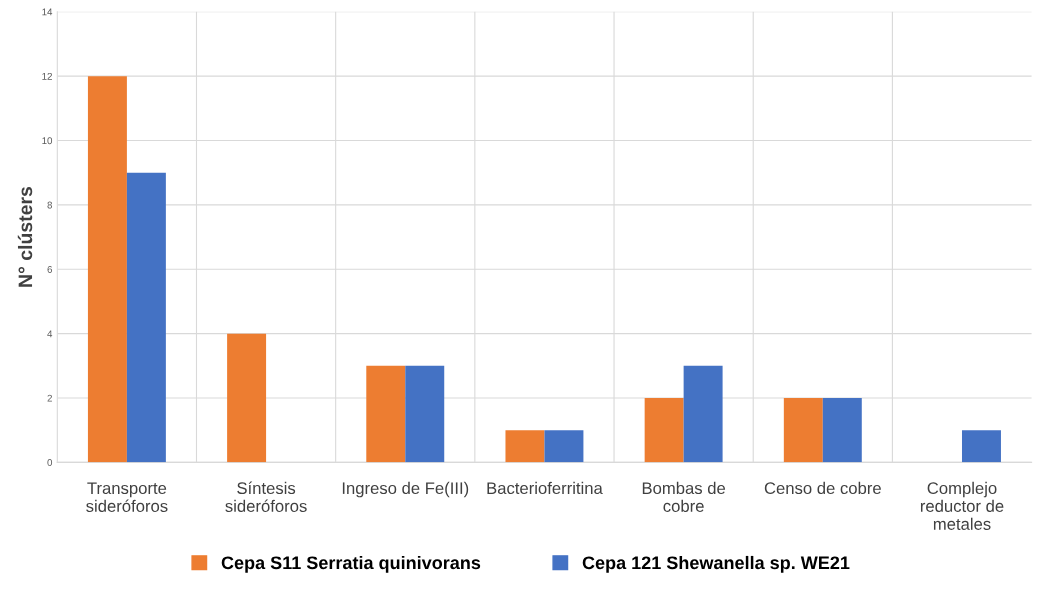 Image resolution: width=1042 pixels, height=589 pixels. What do you see at coordinates (684, 496) in the screenshot?
I see `x-tick-label: Bombas de cobre` at bounding box center [684, 496].